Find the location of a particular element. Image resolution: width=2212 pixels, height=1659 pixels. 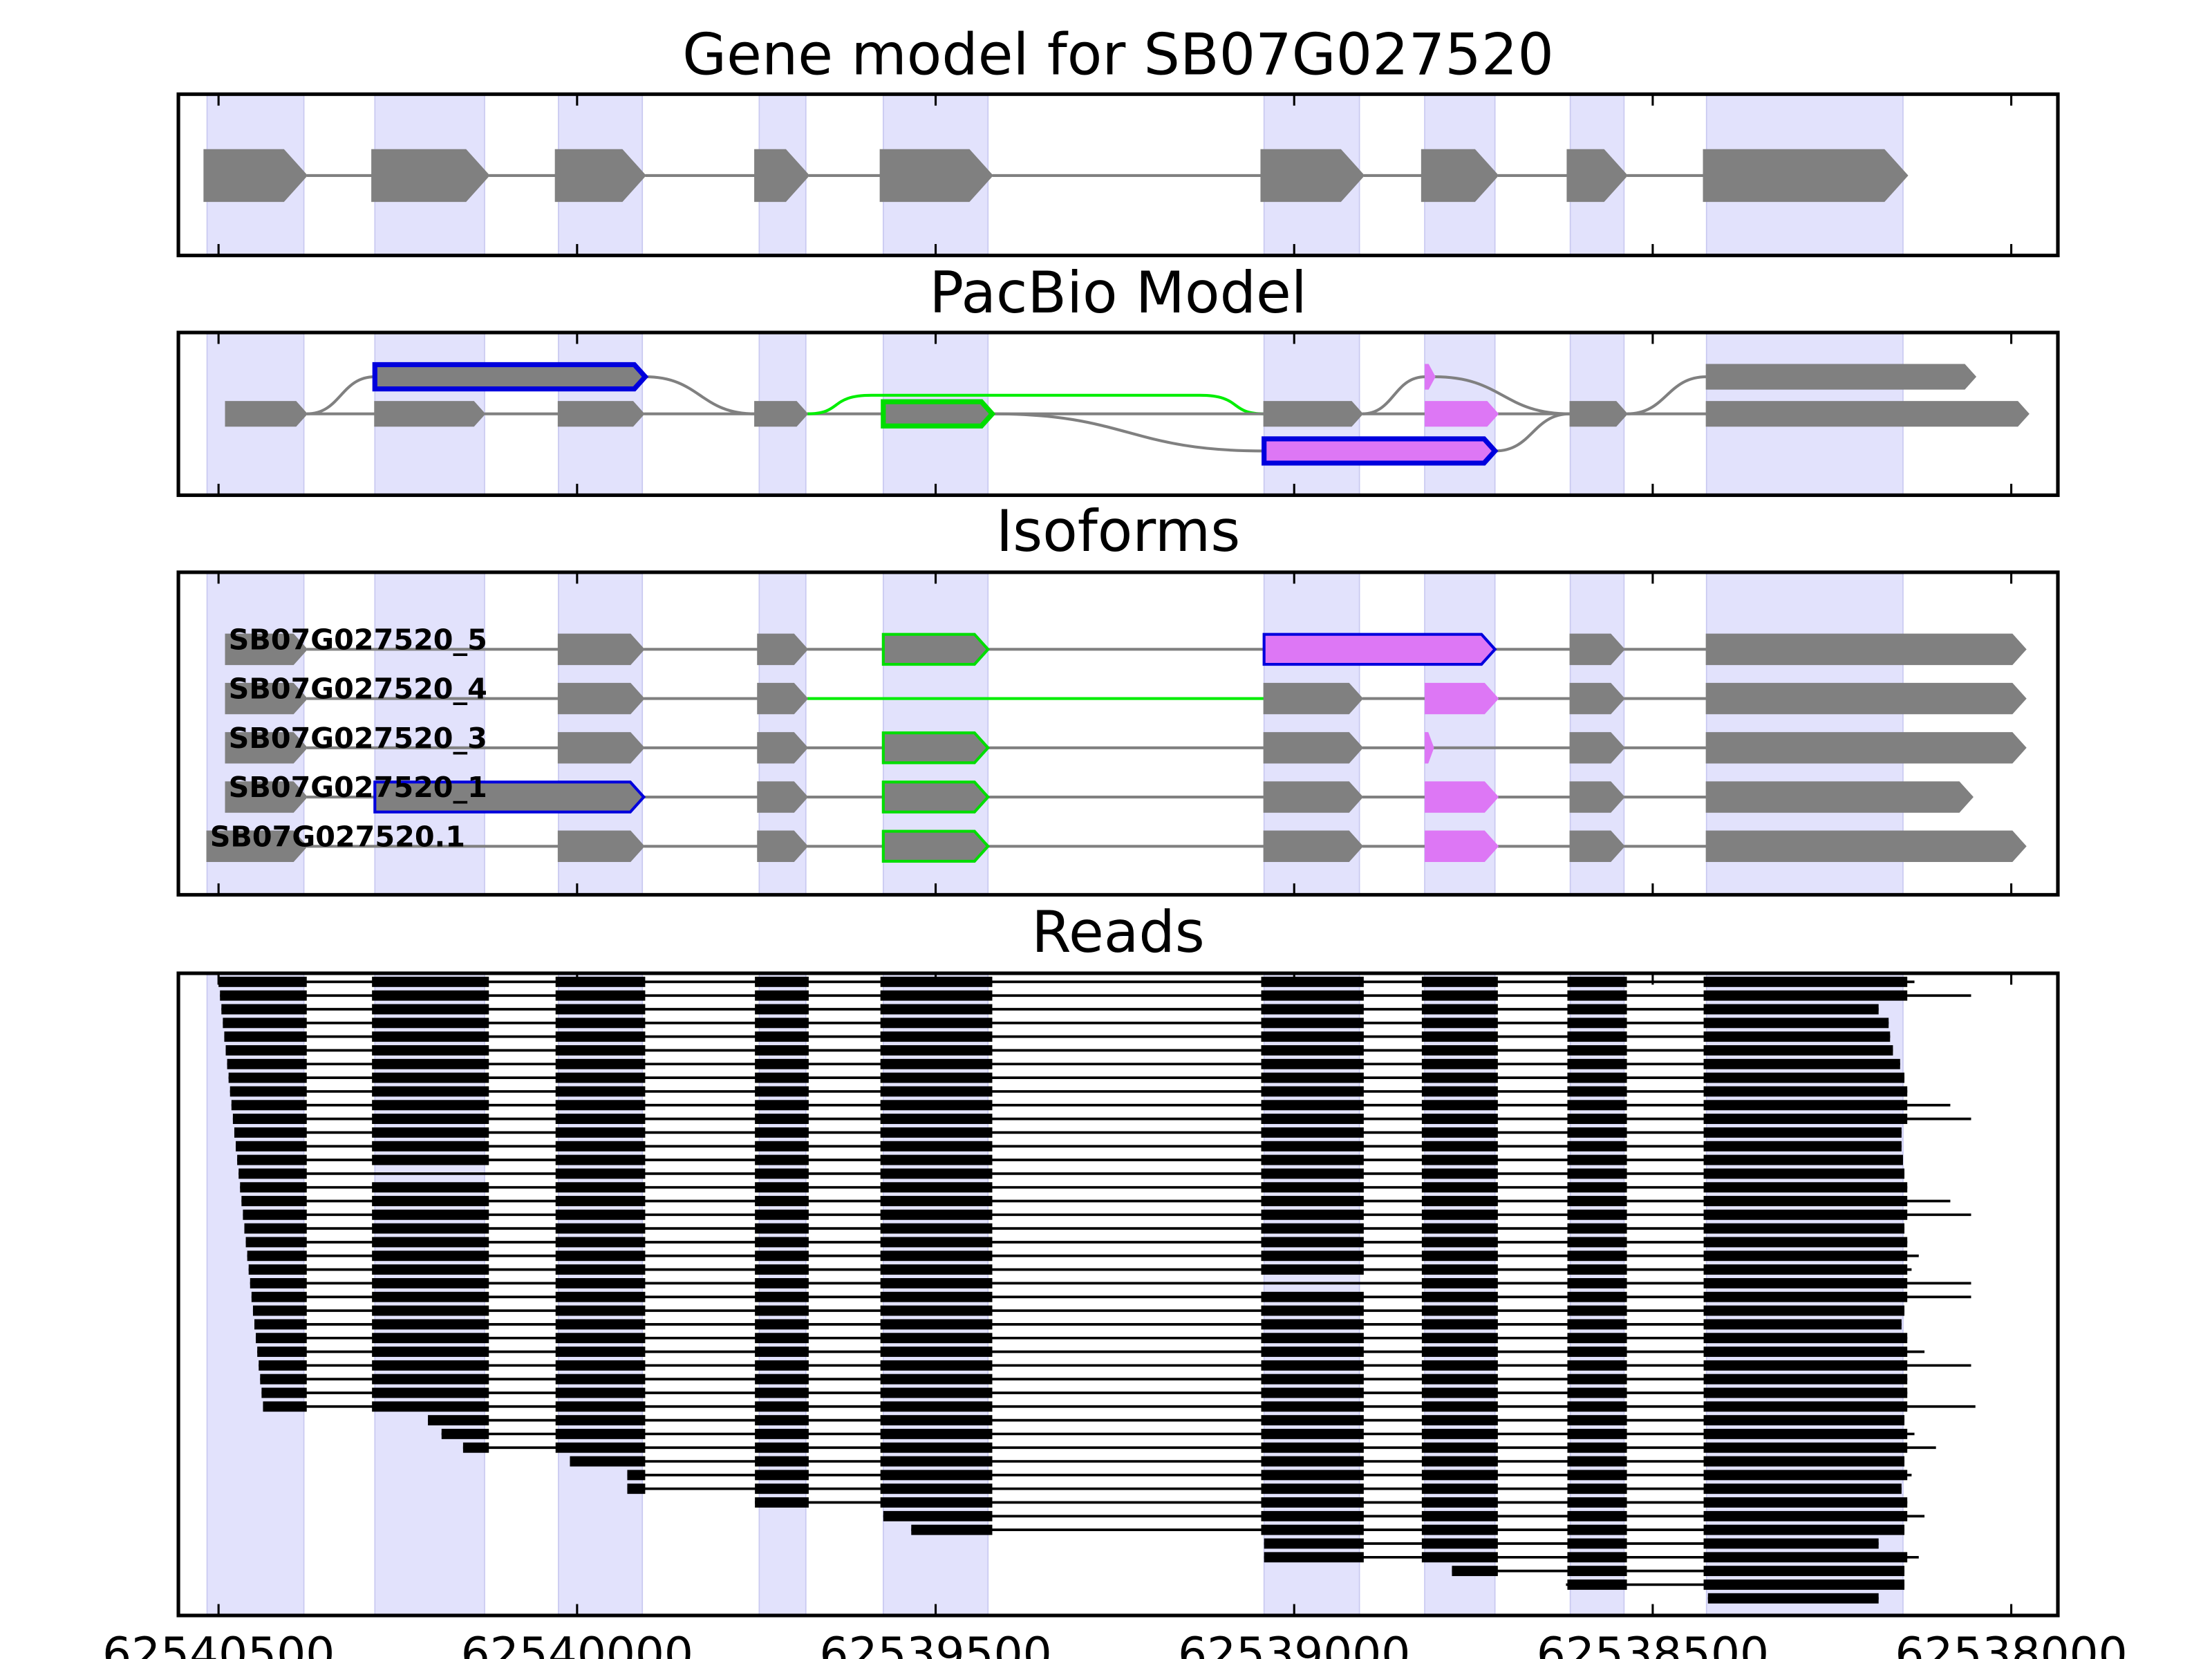

isoform-label: SB07G027520_4 is located at coordinates (358, 690).